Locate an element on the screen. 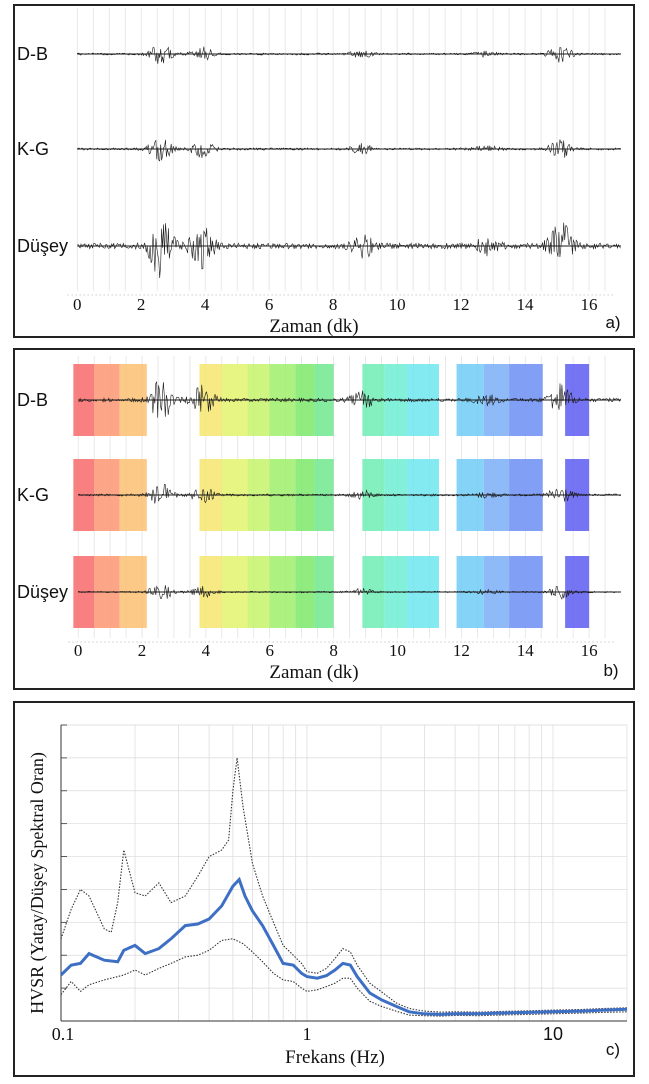 The image size is (649, 1084). y-axis-label: HVSR (Yatay/Düşey Spektral Oran) is located at coordinates (37, 883).